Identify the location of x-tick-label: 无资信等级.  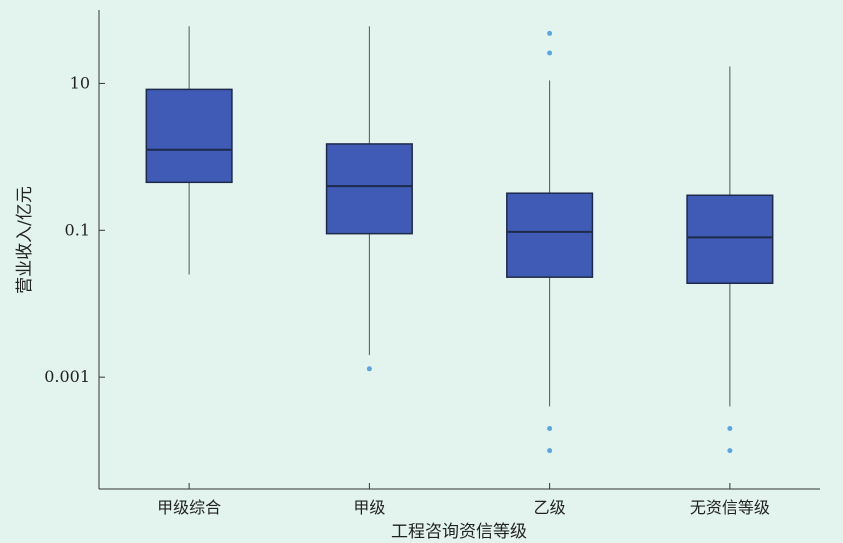
(730, 507).